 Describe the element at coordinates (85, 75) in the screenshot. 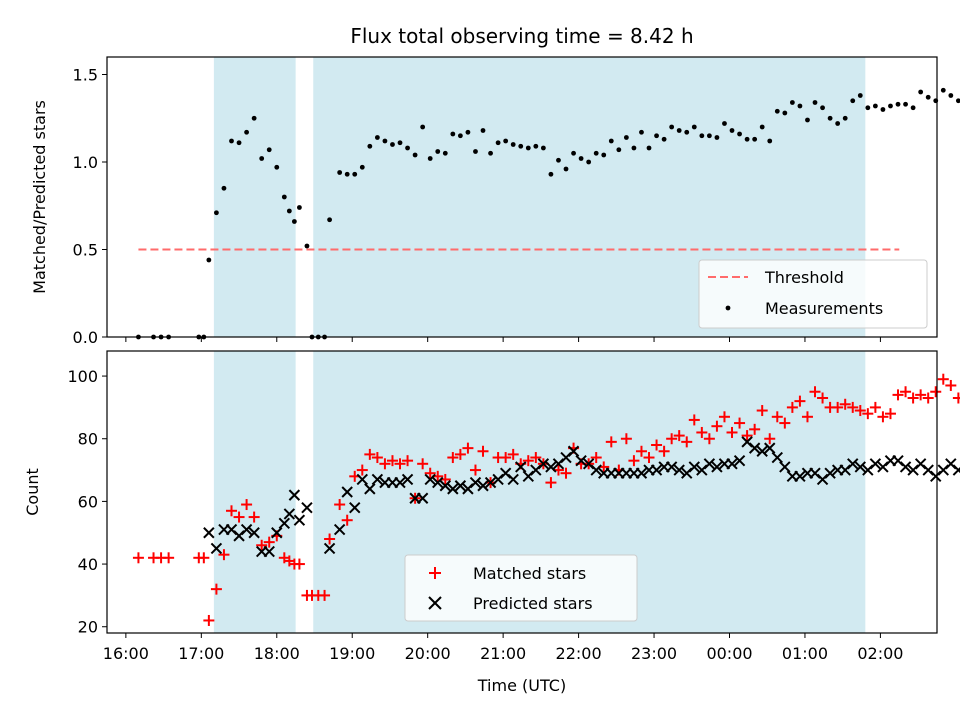

I see `ratio-y-tick-label: 1.5` at that location.